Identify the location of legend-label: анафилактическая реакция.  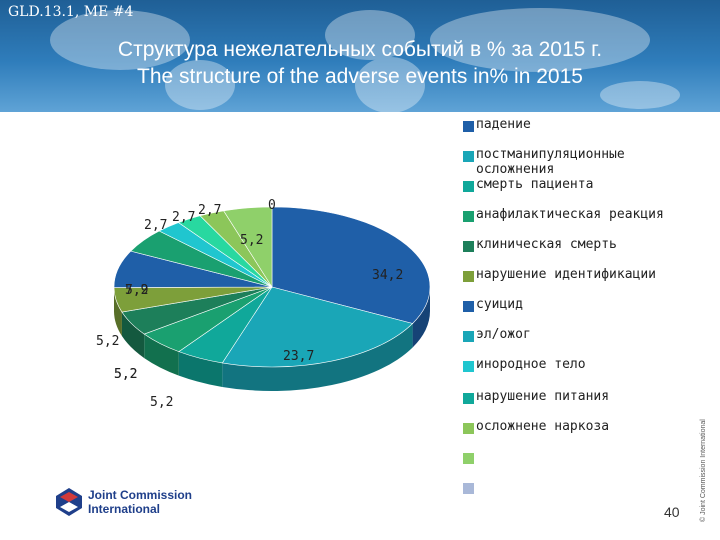
(570, 214).